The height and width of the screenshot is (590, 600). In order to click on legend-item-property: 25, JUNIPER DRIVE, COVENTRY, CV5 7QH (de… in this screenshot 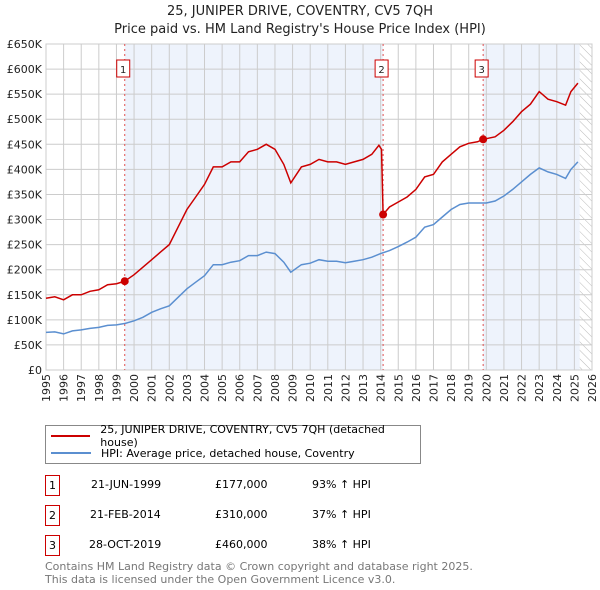, I will do `click(235, 436)`.